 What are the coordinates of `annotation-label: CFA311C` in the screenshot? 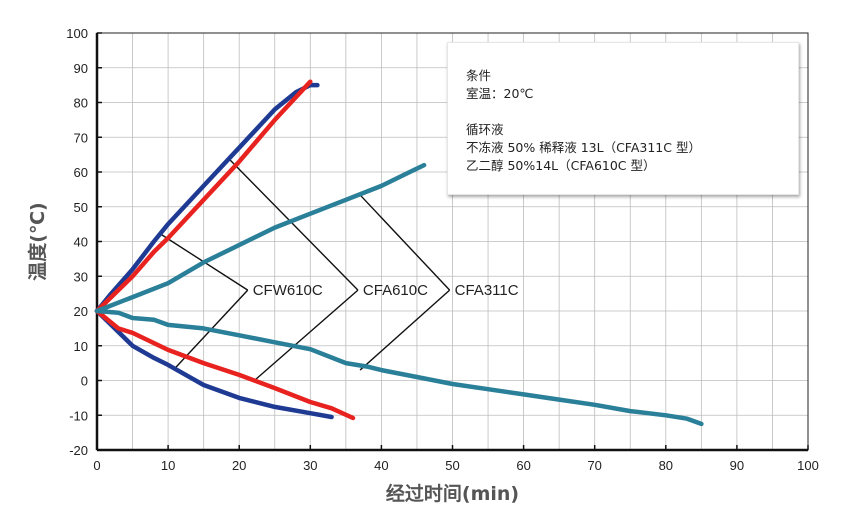 It's located at (487, 290).